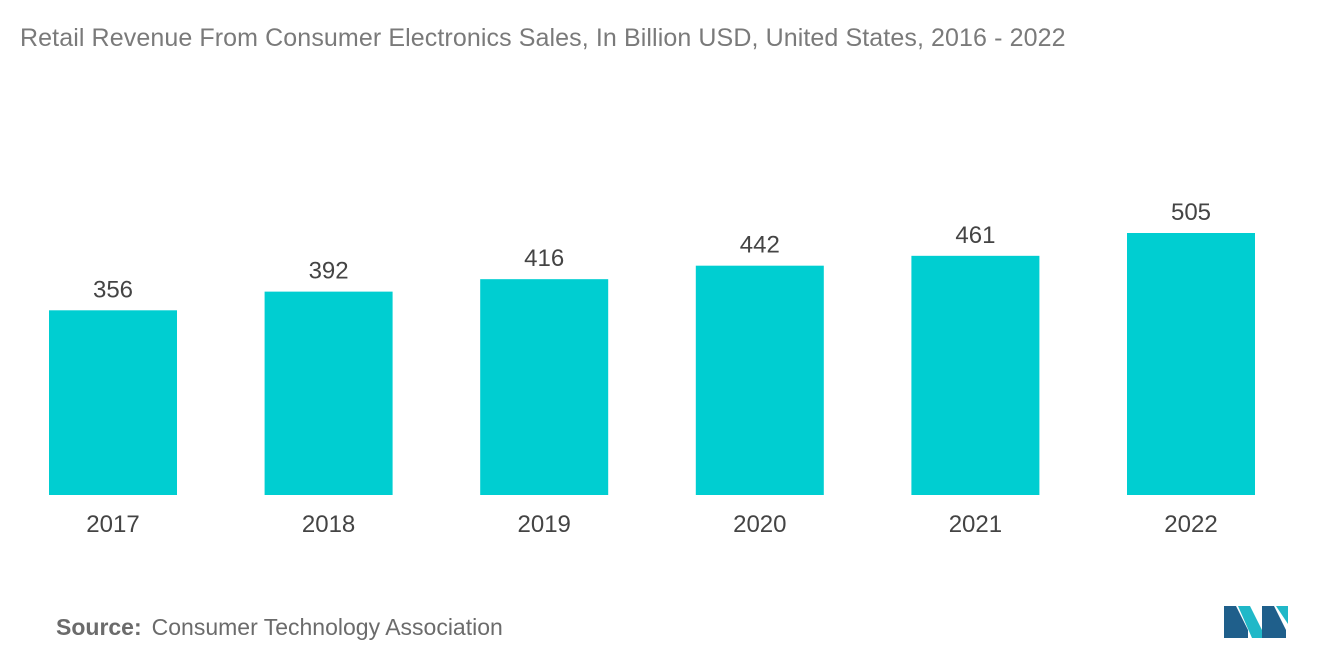 This screenshot has width=1320, height=665. Describe the element at coordinates (975, 235) in the screenshot. I see `value-label-2021: 461` at that location.